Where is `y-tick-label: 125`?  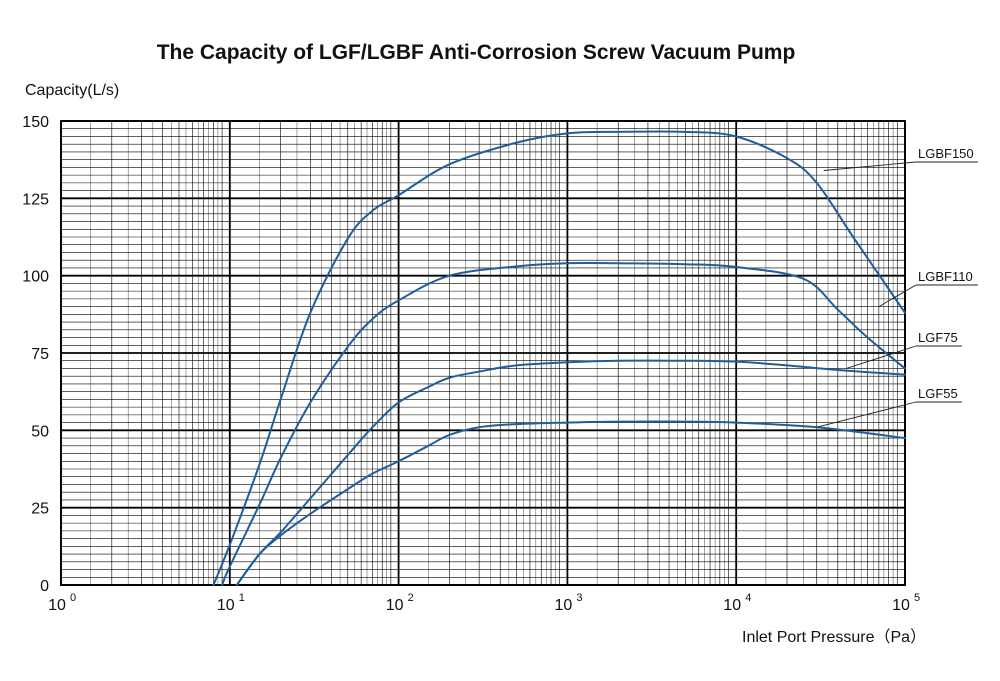
y-tick-label: 125 is located at coordinates (35, 199).